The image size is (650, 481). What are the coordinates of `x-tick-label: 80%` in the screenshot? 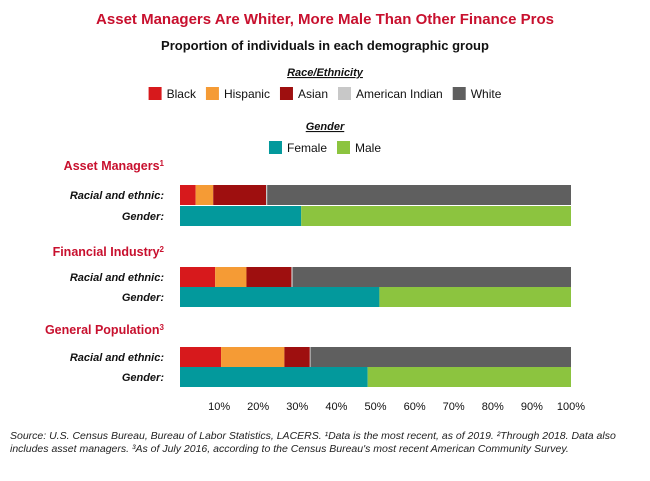 It's located at (493, 407).